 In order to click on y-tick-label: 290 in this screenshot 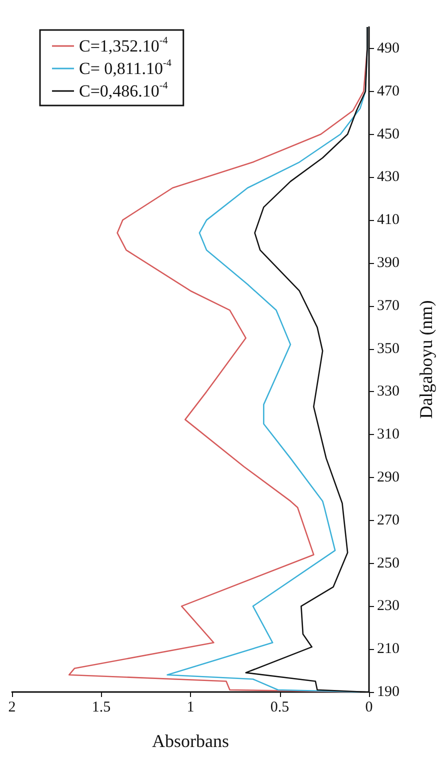, I will do `click(388, 477)`.